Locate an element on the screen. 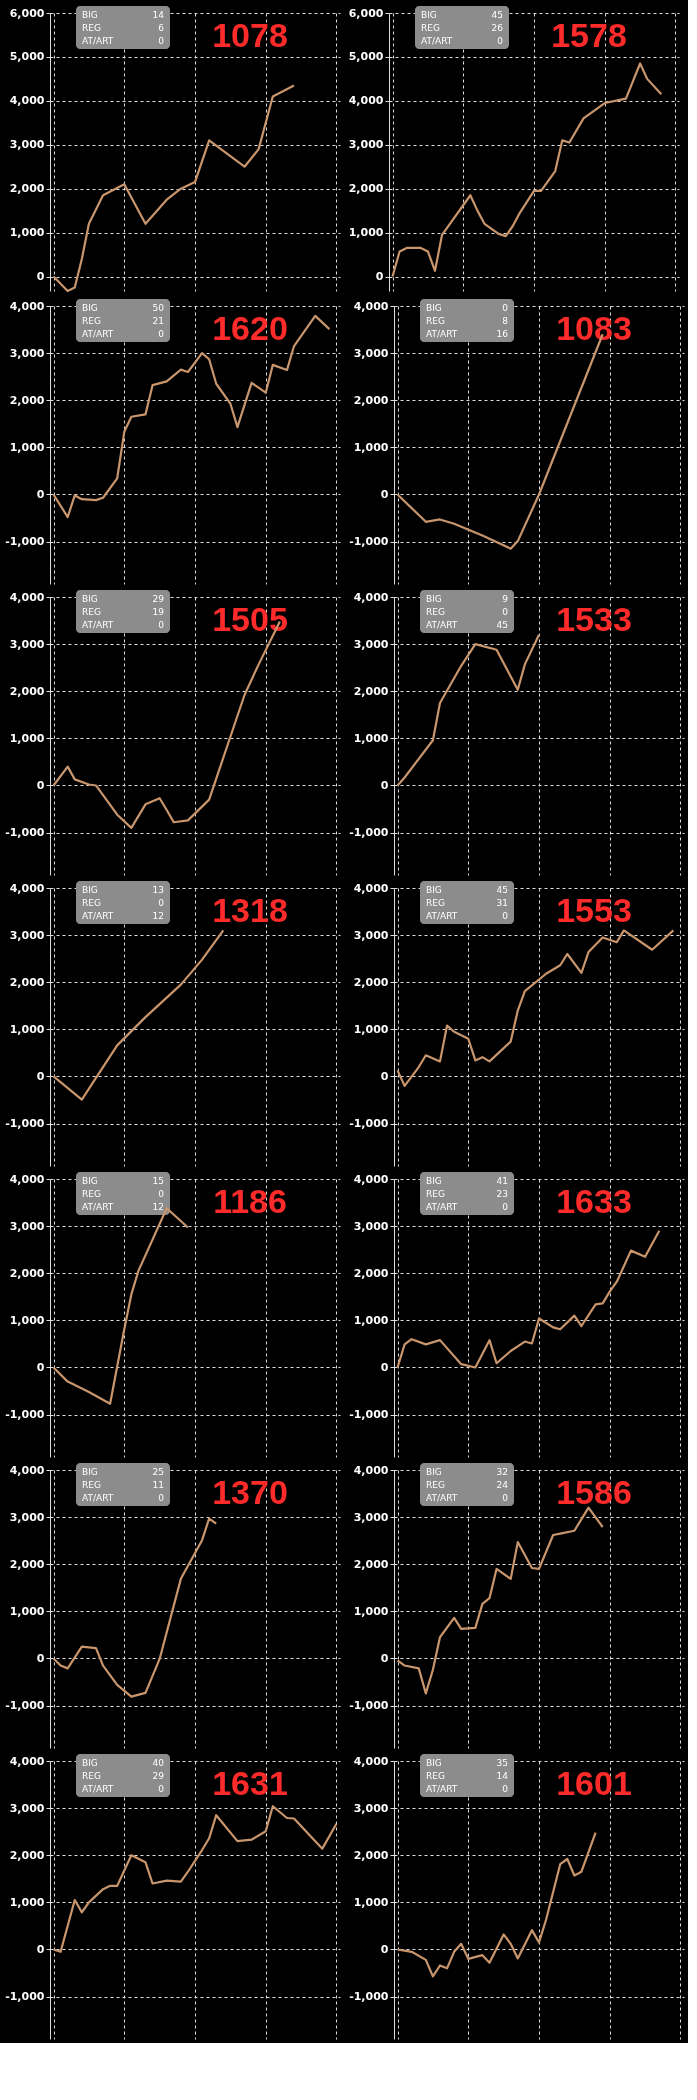 This screenshot has width=697, height=2100. annotation: 19 is located at coordinates (158, 612).